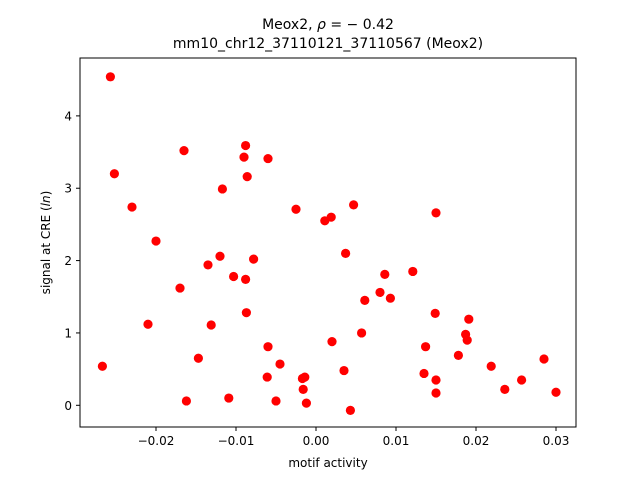  What do you see at coordinates (476, 441) in the screenshot?
I see `x-tick-label: 0.02` at bounding box center [476, 441].